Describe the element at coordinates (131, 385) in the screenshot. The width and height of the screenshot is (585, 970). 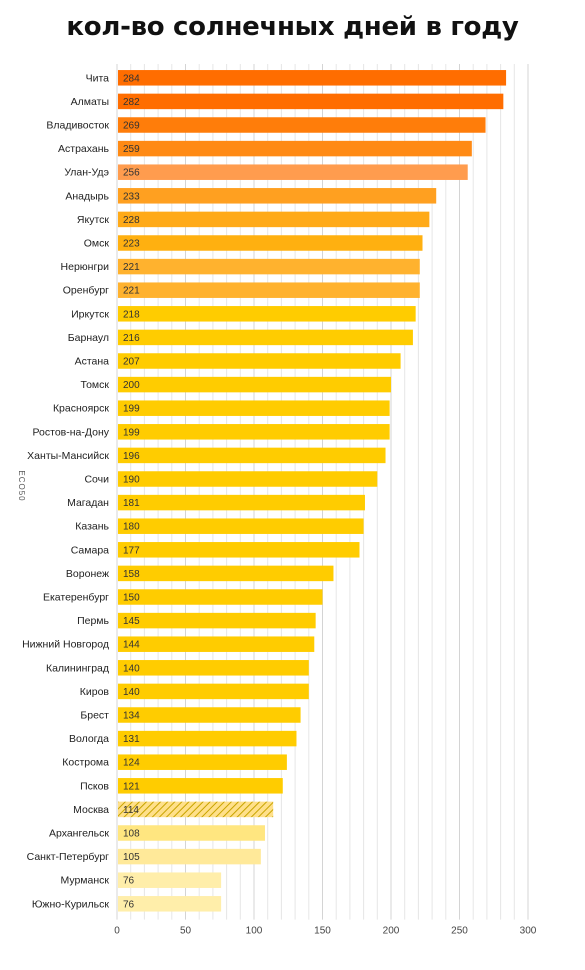
I see `value-label: 200` at that location.